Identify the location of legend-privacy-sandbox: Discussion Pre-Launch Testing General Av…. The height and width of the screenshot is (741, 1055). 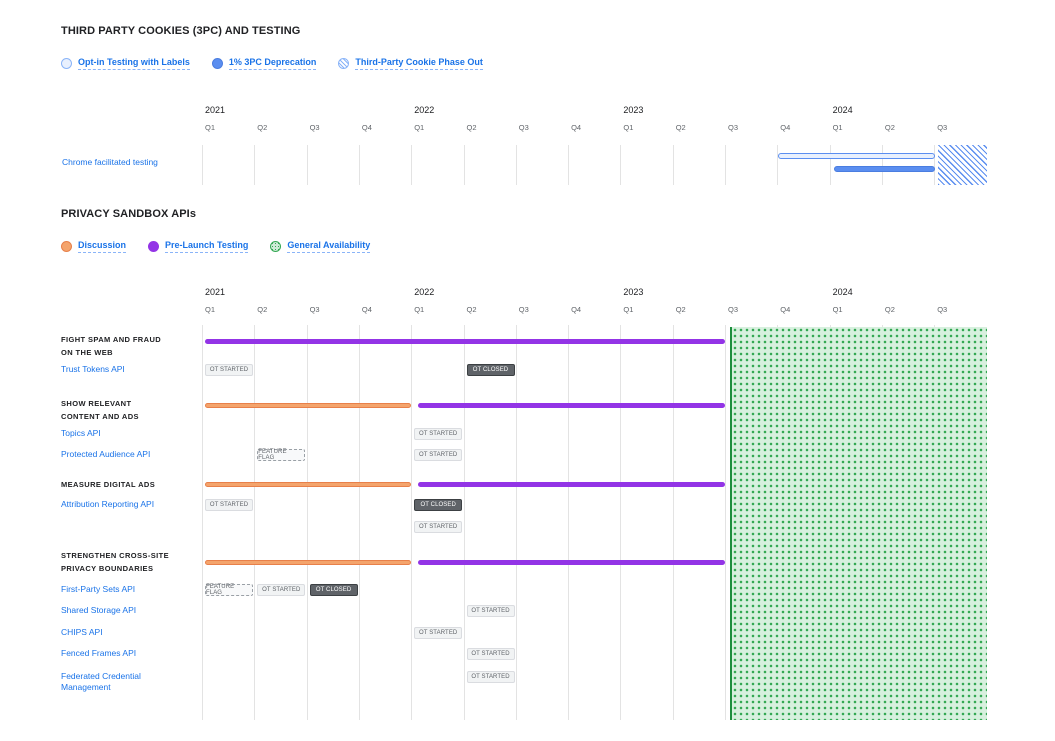
(216, 246).